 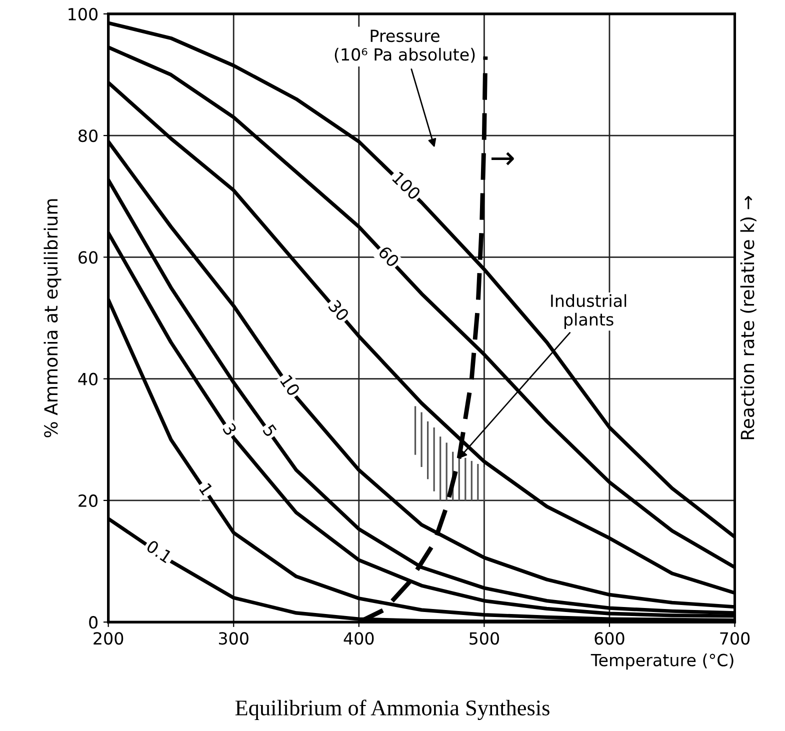 What do you see at coordinates (88, 379) in the screenshot?
I see `y-tick-label: 40` at bounding box center [88, 379].